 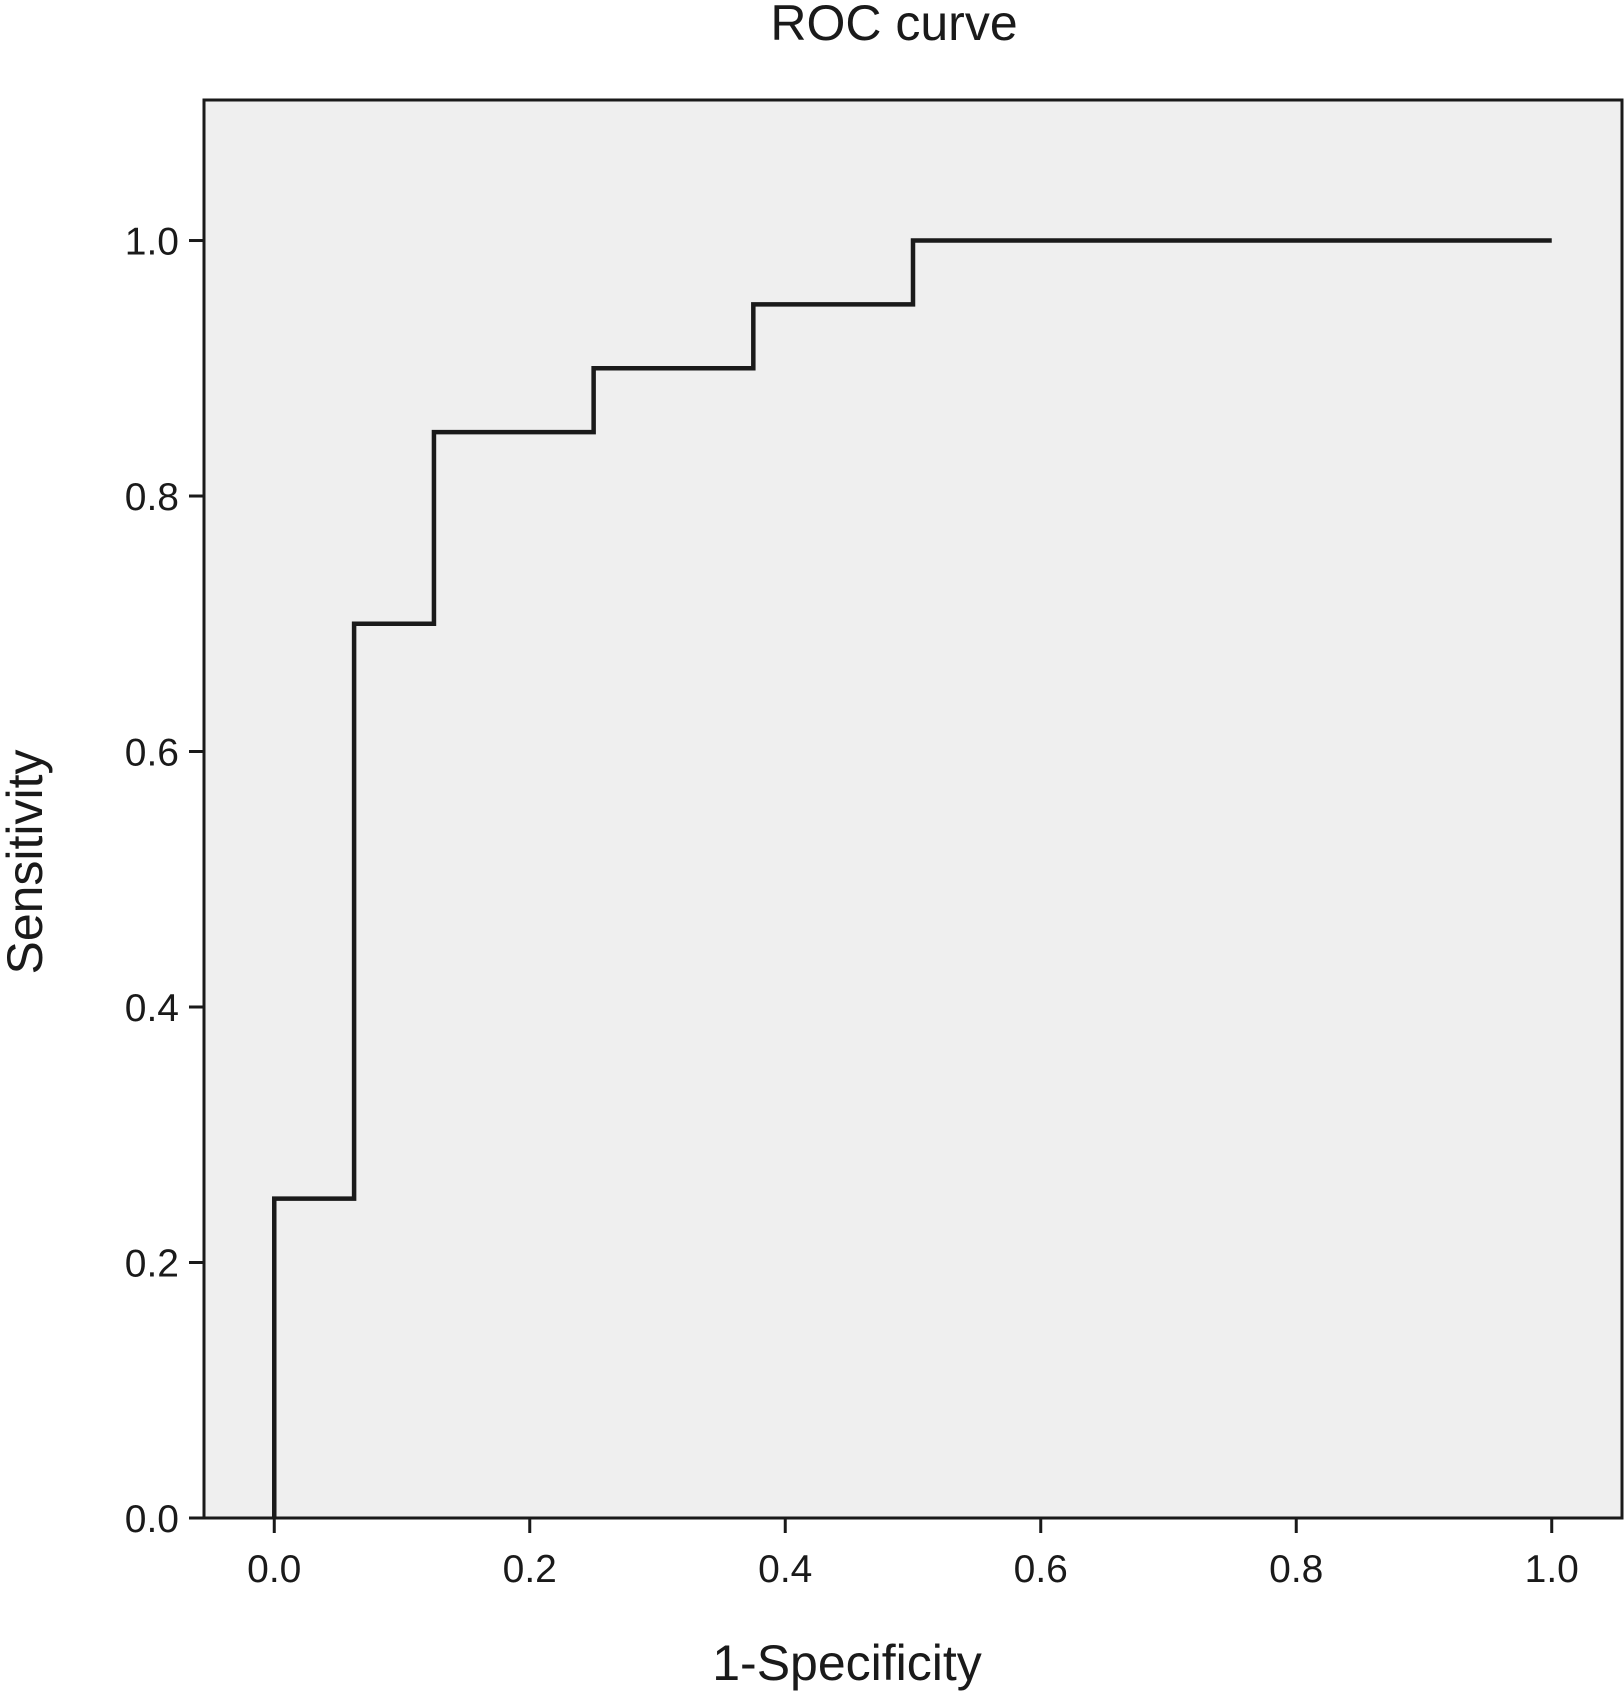 What do you see at coordinates (913, 1554) in the screenshot?
I see `x-axis-ticks: 0.0 0.2 0.4 0.6 0.8 1.0` at bounding box center [913, 1554].